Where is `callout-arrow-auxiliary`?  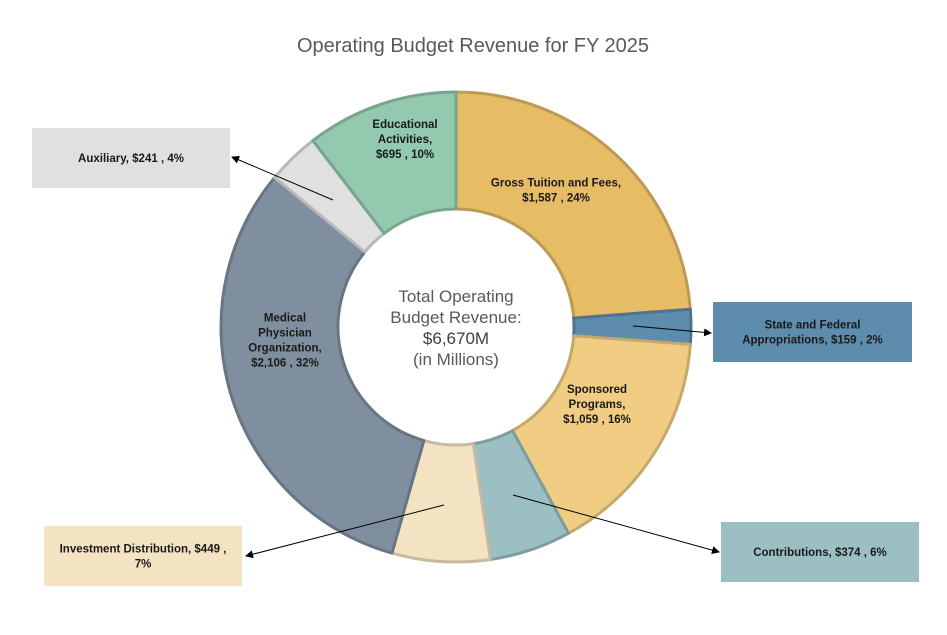 callout-arrow-auxiliary is located at coordinates (282, 178).